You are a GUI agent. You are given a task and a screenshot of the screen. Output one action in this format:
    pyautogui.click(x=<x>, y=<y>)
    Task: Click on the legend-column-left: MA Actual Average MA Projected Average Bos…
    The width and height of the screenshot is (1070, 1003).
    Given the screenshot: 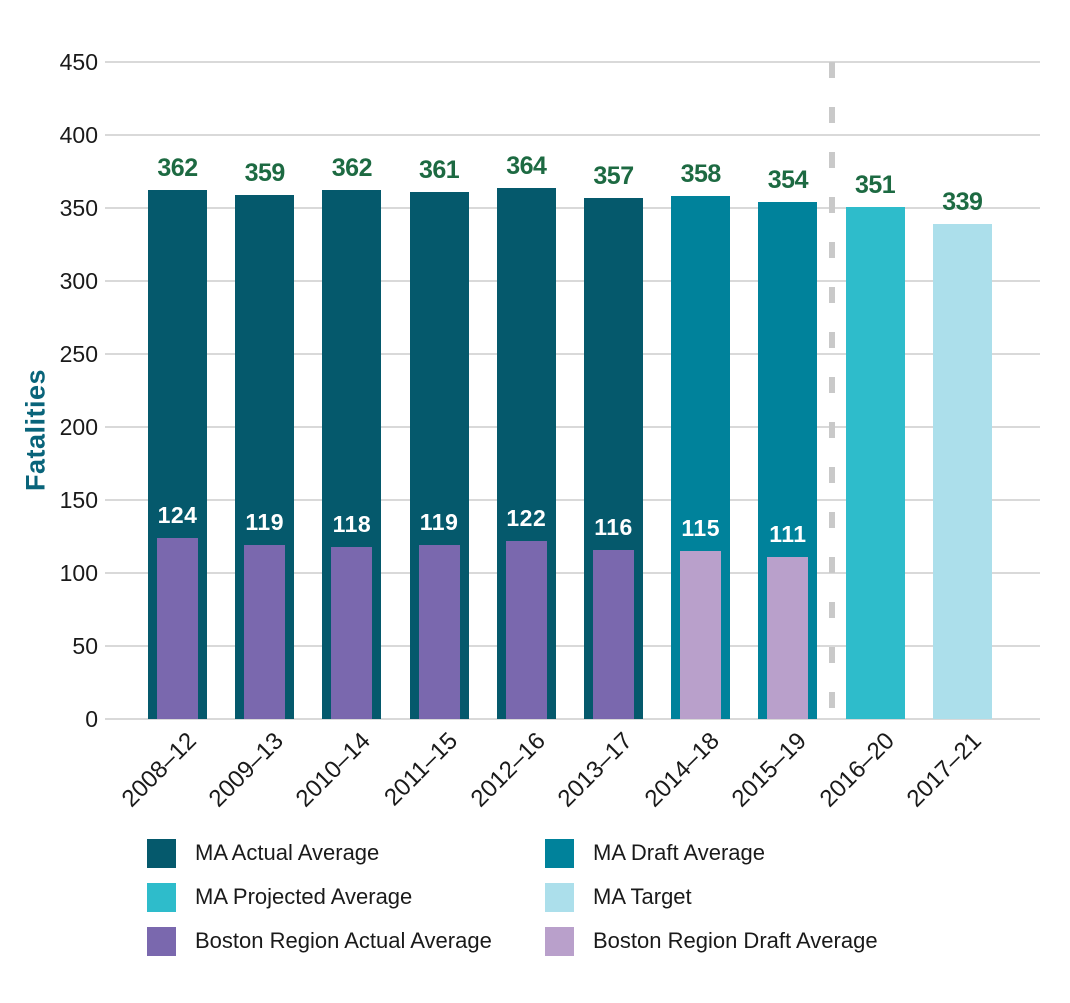 What is the action you would take?
    pyautogui.click(x=319, y=904)
    